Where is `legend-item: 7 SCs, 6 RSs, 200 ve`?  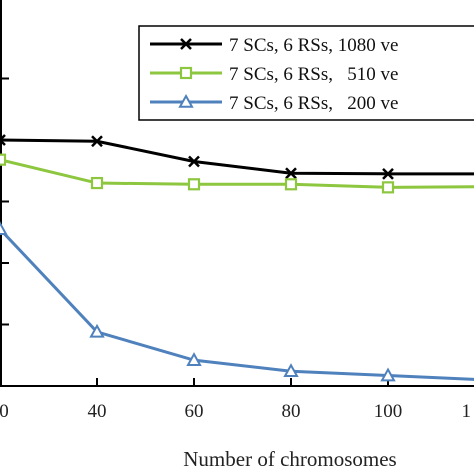
legend-item: 7 SCs, 6 RSs, 200 ve is located at coordinates (274, 103).